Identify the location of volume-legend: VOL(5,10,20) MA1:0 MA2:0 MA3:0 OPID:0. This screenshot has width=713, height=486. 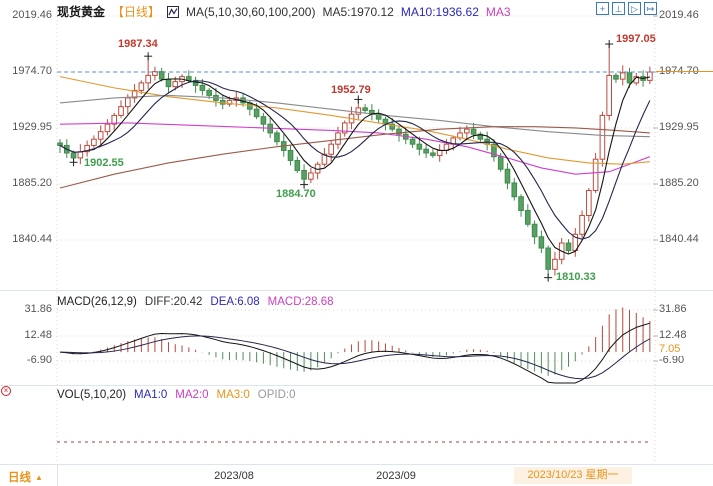
(176, 395).